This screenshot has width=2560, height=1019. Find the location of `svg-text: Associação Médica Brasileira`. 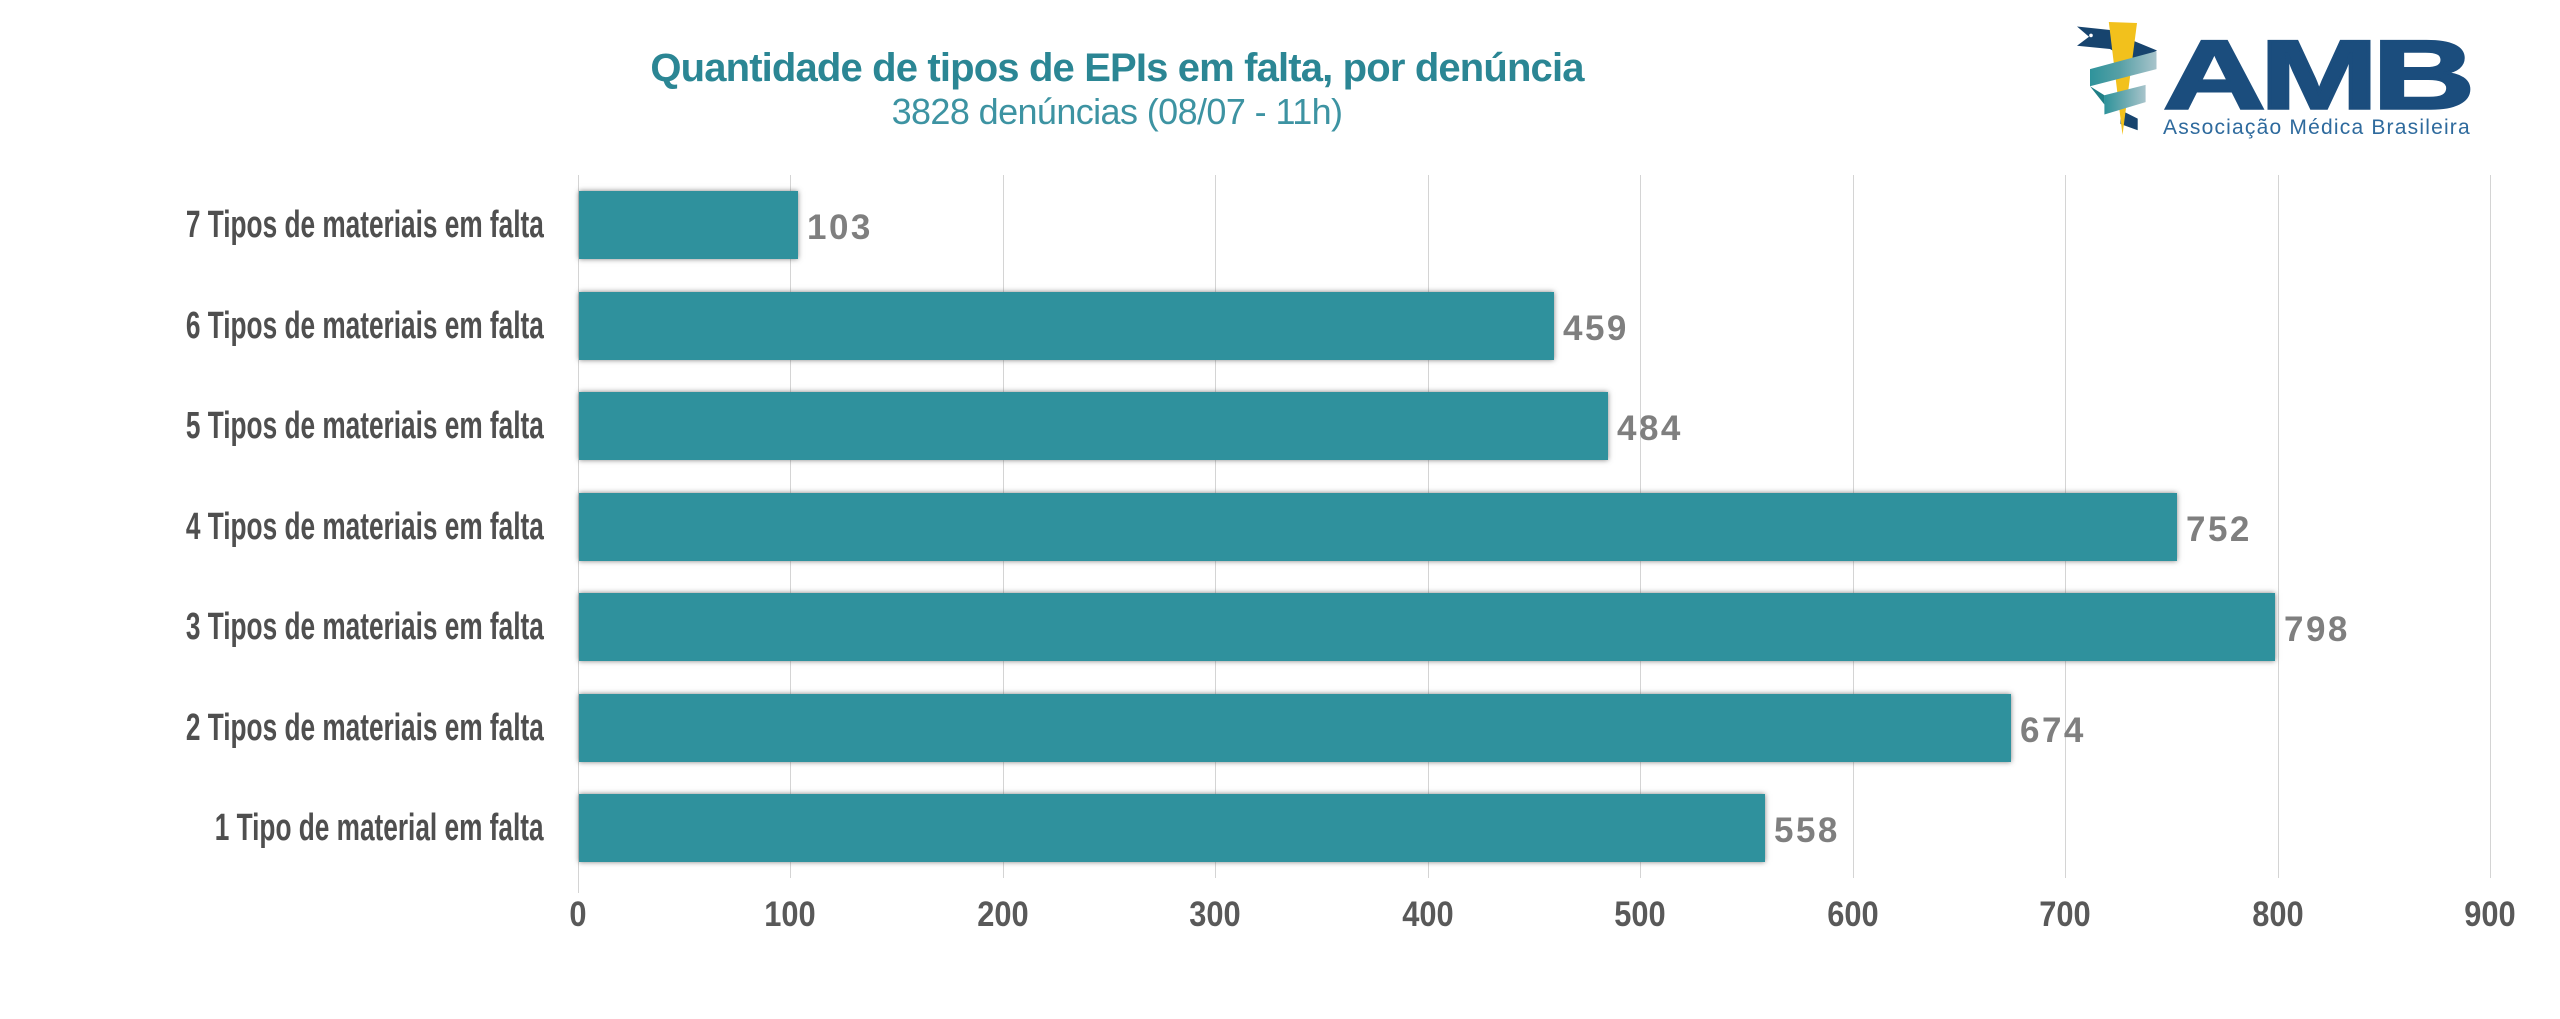

svg-text: Associação Médica Brasileira is located at coordinates (2317, 127).